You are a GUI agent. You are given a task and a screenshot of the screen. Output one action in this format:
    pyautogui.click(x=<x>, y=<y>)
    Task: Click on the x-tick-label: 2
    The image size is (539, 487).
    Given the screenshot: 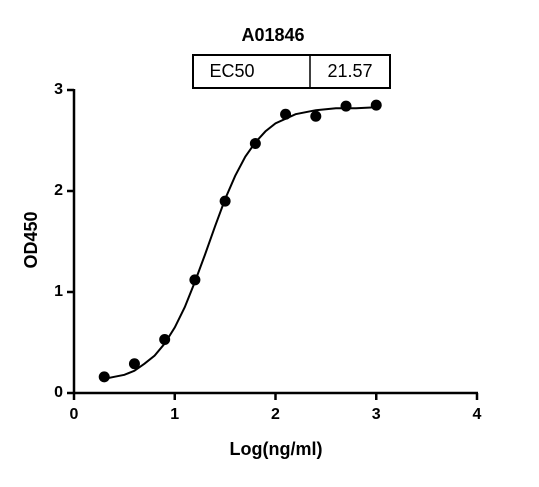 What is the action you would take?
    pyautogui.click(x=275, y=414)
    